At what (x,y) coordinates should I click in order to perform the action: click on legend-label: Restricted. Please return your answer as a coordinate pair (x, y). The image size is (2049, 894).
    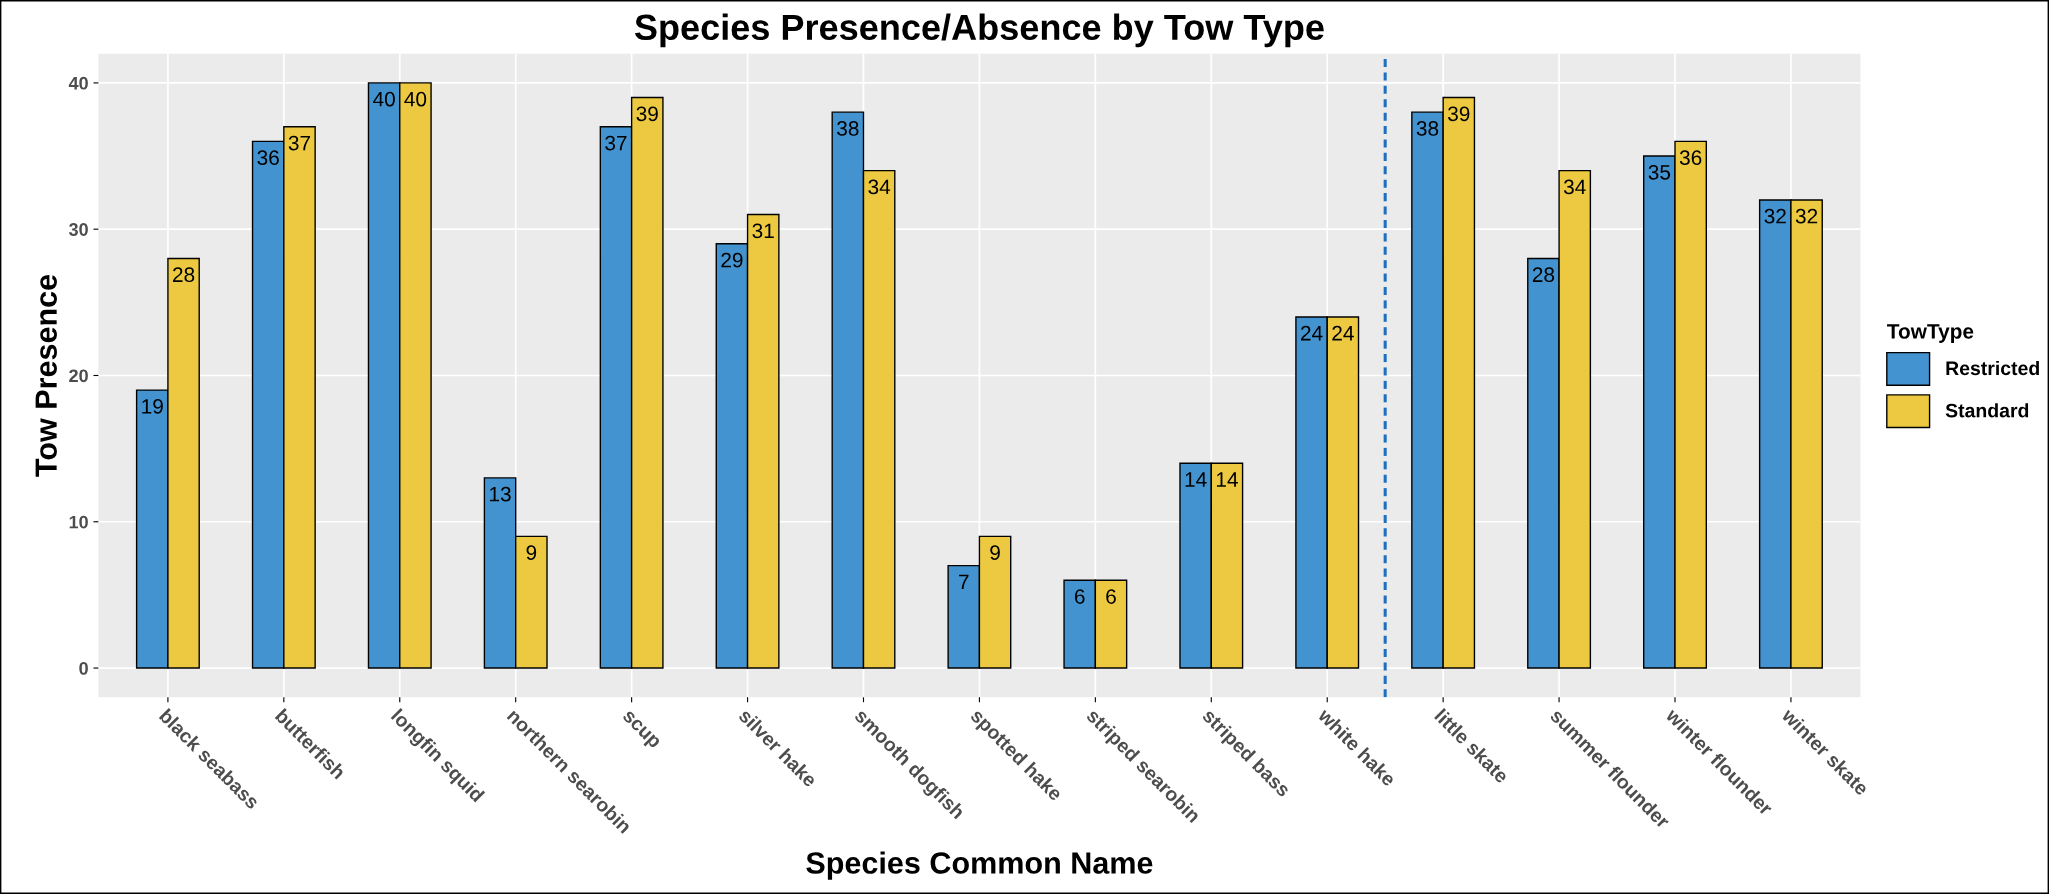
    Looking at the image, I should click on (1992, 368).